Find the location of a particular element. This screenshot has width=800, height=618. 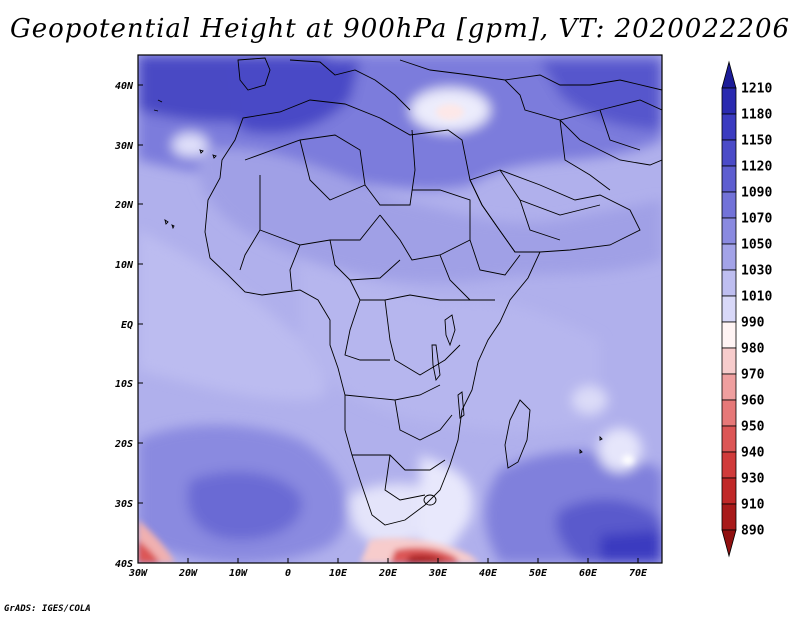

lon-label-0: 0 is located at coordinates (288, 573).